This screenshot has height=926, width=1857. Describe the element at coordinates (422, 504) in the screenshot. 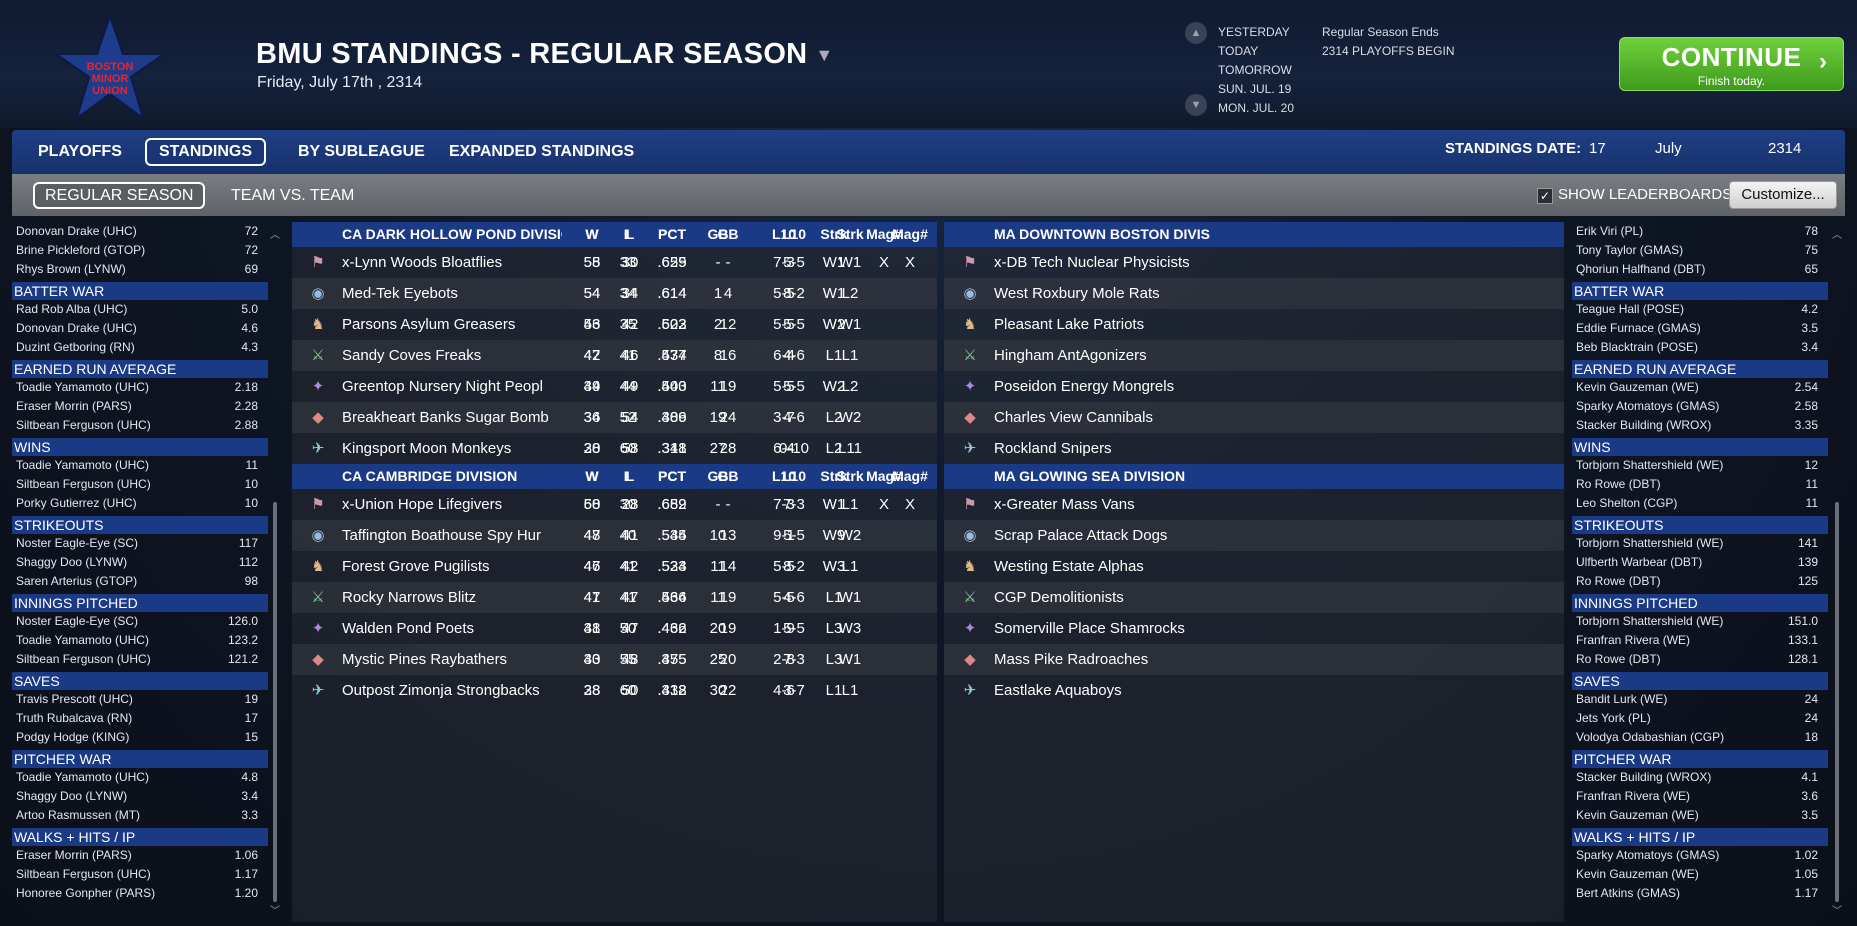

I see `team-name: x-Union Hope Lifegivers` at that location.